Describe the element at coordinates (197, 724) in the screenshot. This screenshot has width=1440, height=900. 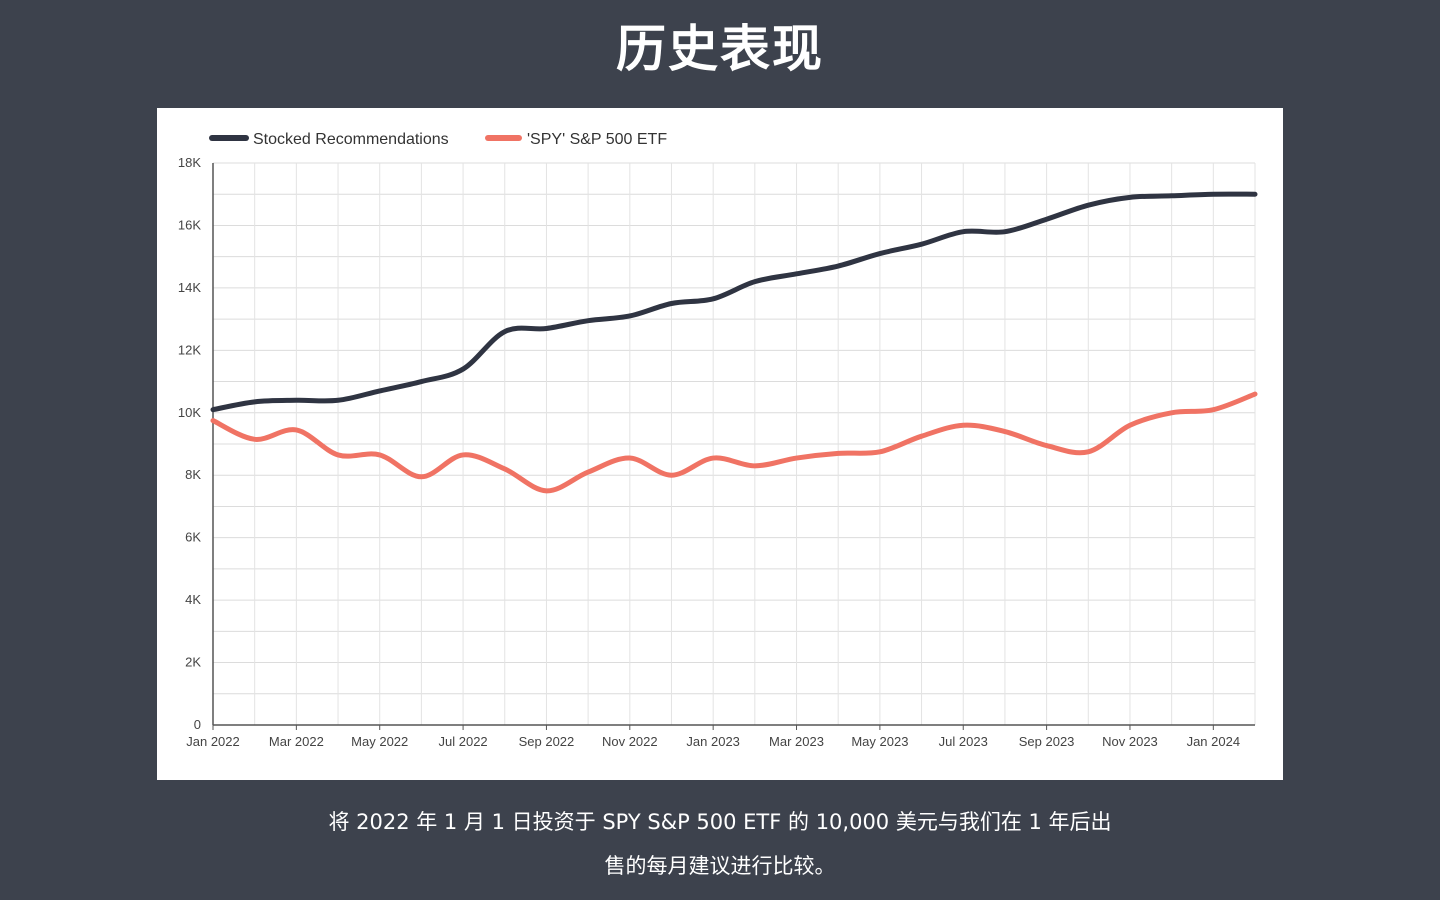
I see `y-tick-label: 0` at that location.